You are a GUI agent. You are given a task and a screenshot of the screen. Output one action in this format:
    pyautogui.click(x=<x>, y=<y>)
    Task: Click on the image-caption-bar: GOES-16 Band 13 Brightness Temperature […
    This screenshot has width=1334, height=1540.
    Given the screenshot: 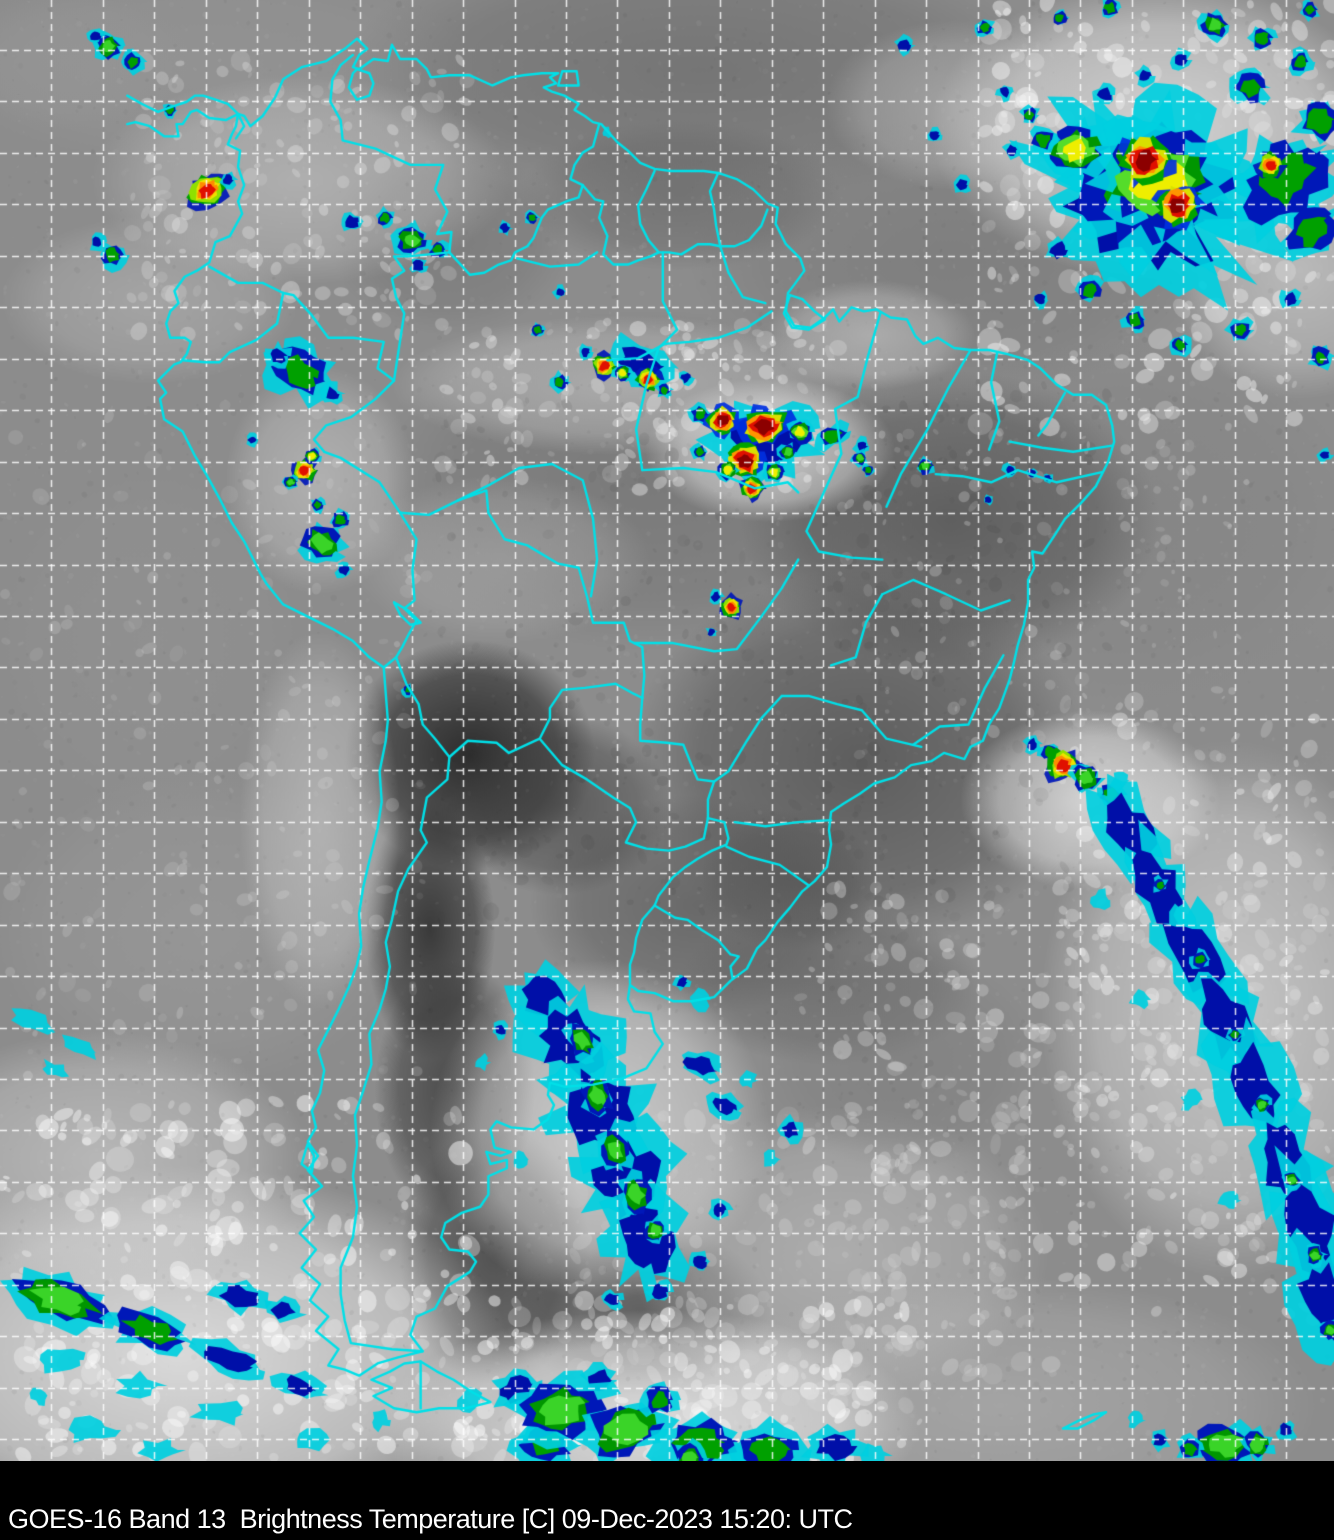 What is the action you would take?
    pyautogui.click(x=667, y=1500)
    